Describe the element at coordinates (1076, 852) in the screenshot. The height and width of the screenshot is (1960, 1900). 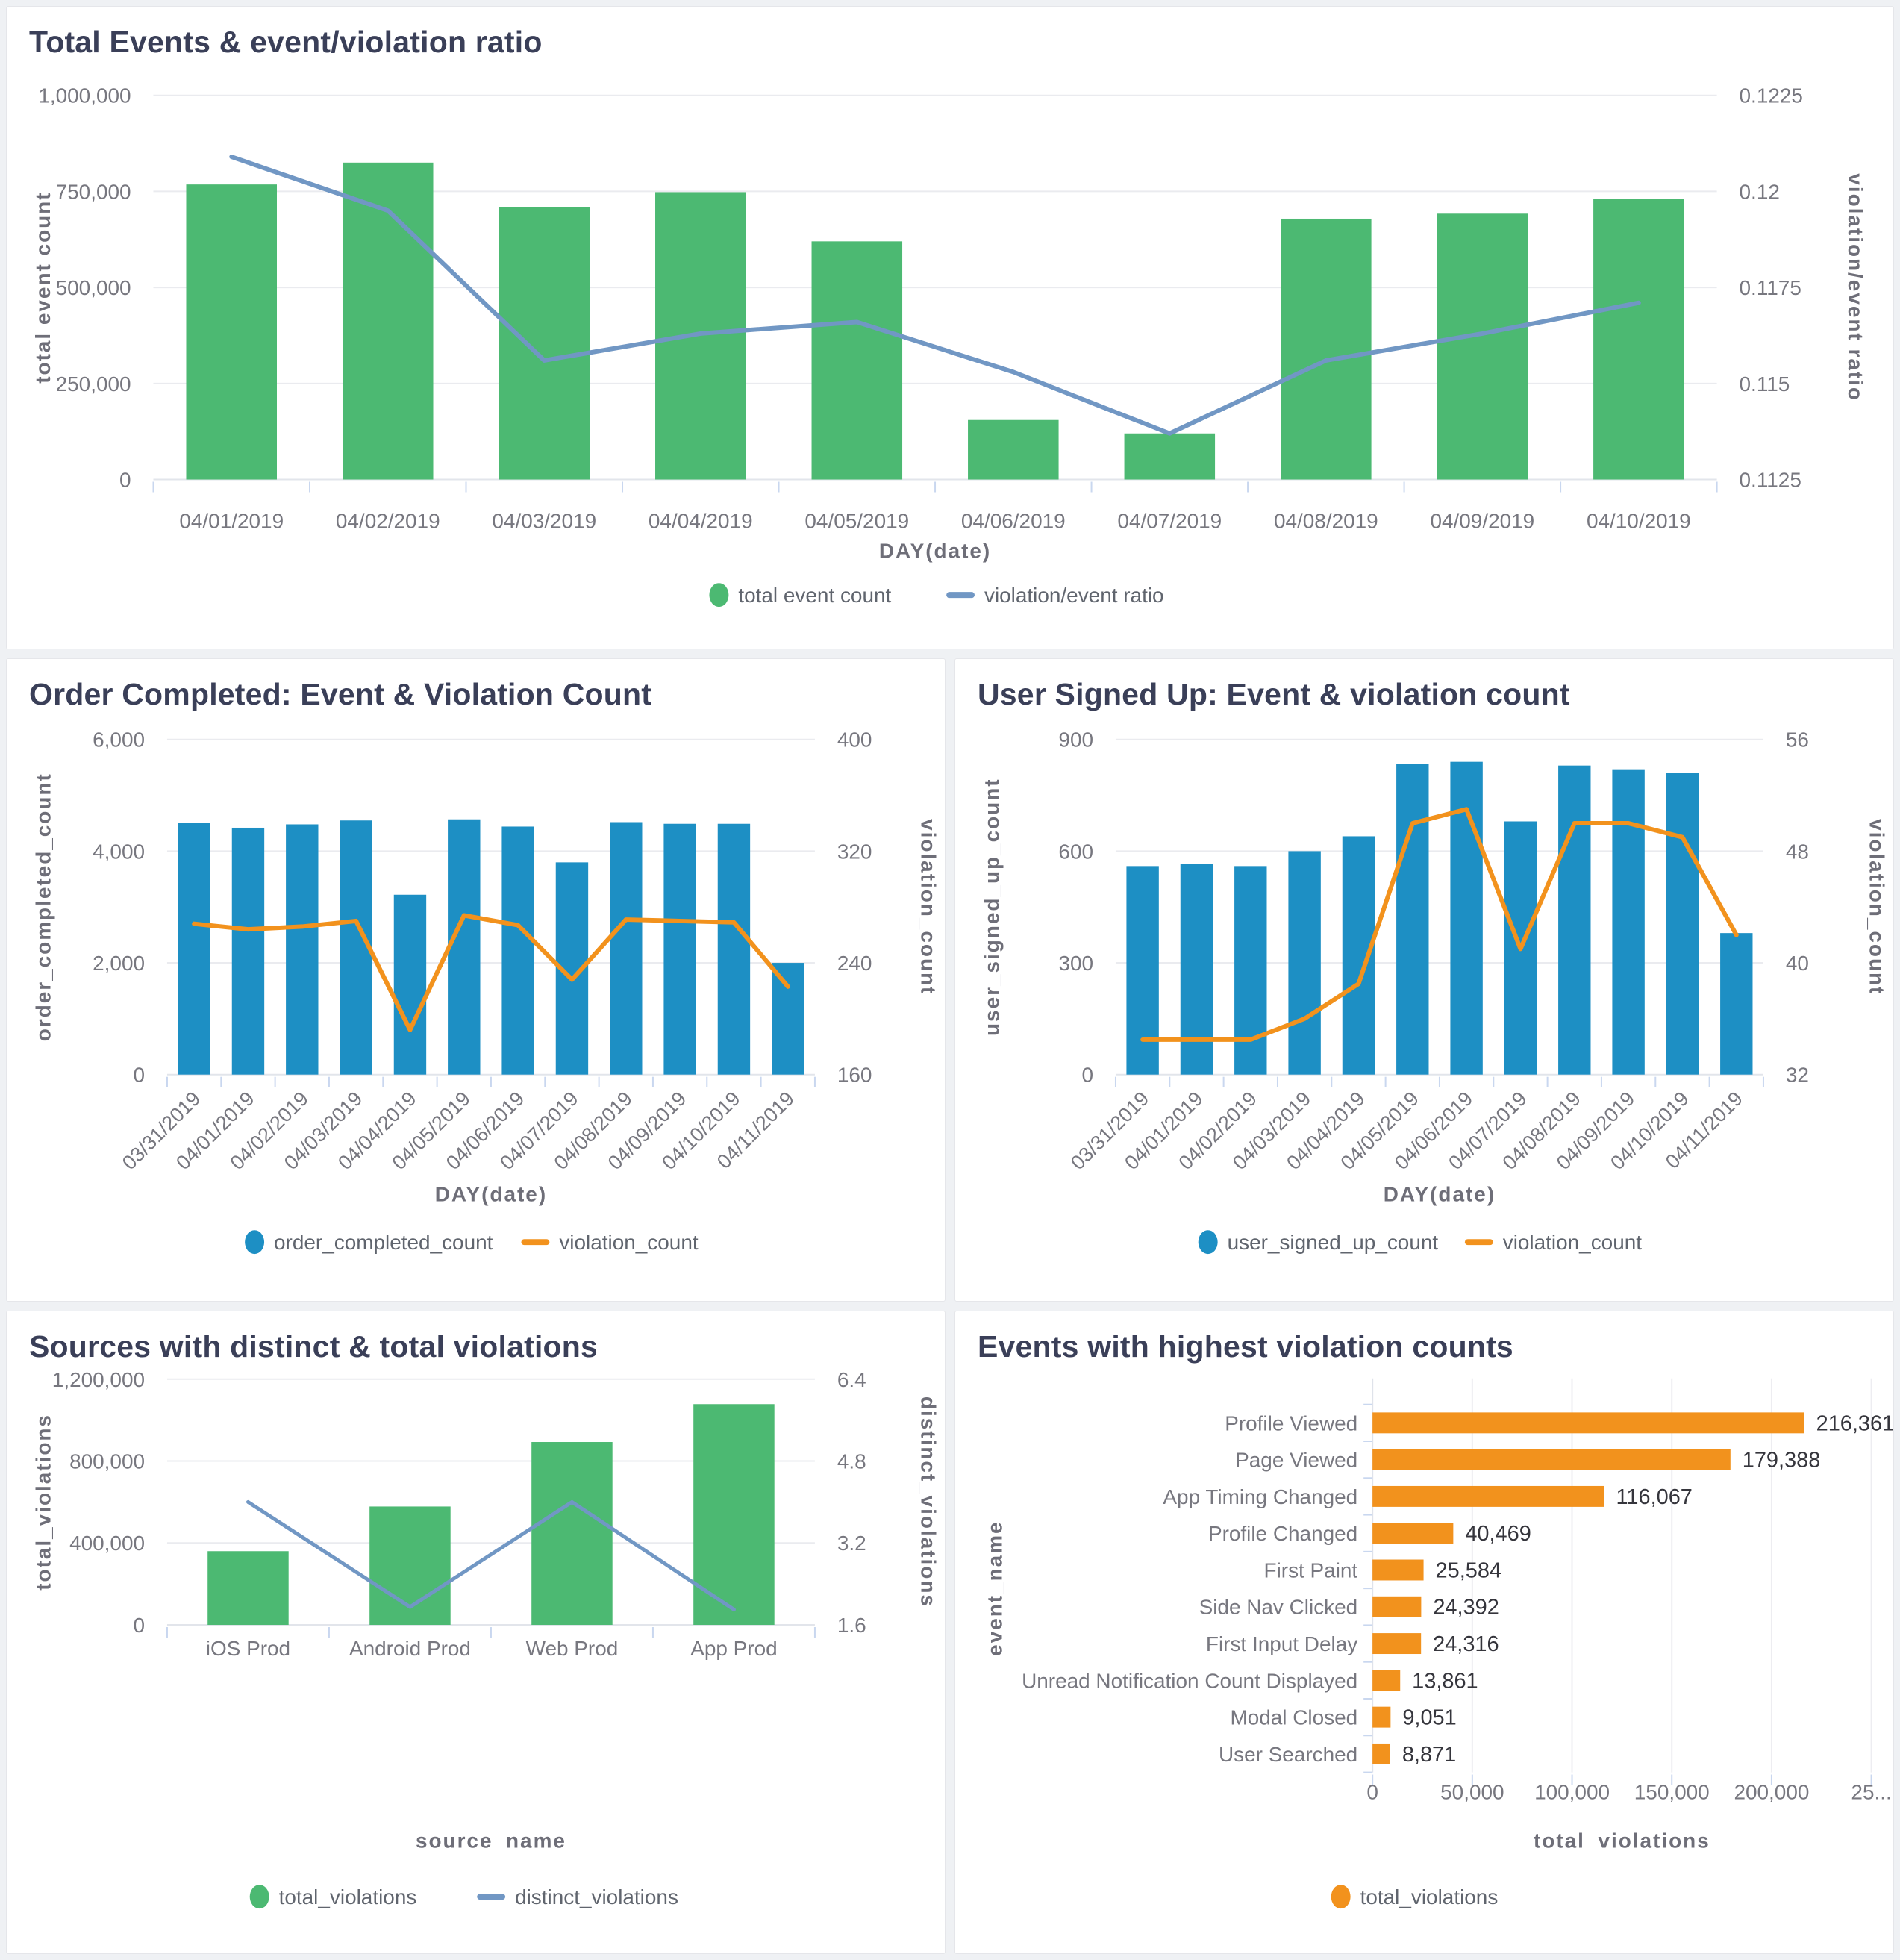
I see `left-tick-label: 600` at that location.